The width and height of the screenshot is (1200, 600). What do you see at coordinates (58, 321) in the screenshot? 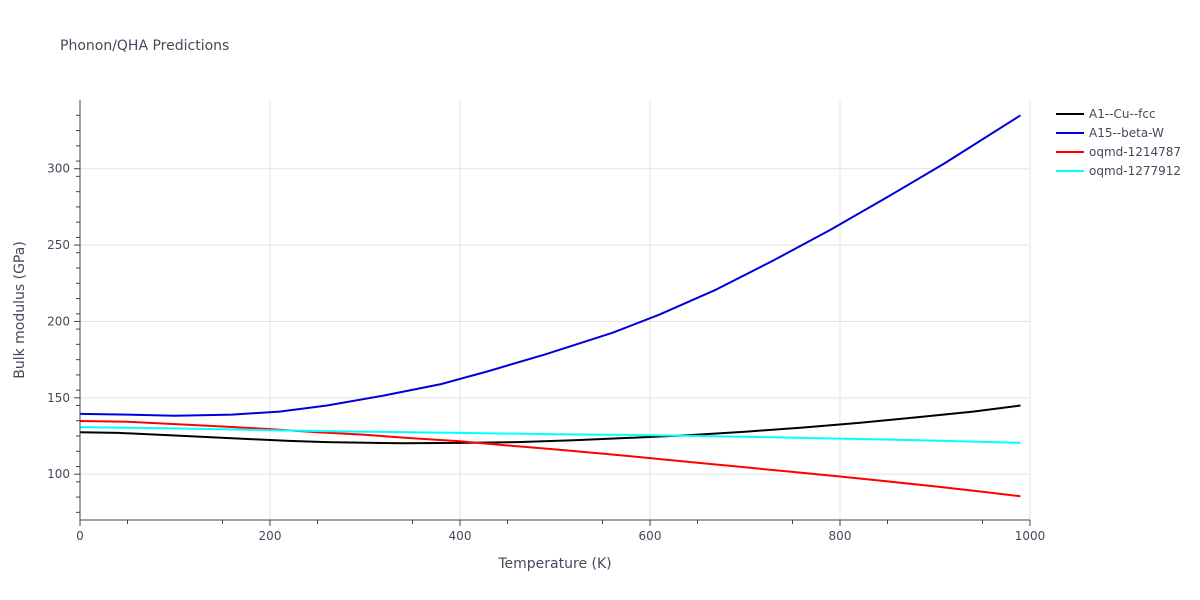
I see `y-tick-label: 200` at bounding box center [58, 321].